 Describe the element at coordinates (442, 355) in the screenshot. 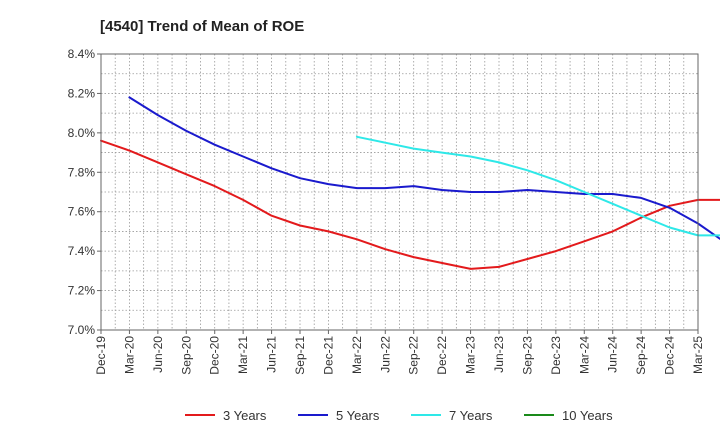

I see `x-tick-label: Dec-22` at that location.